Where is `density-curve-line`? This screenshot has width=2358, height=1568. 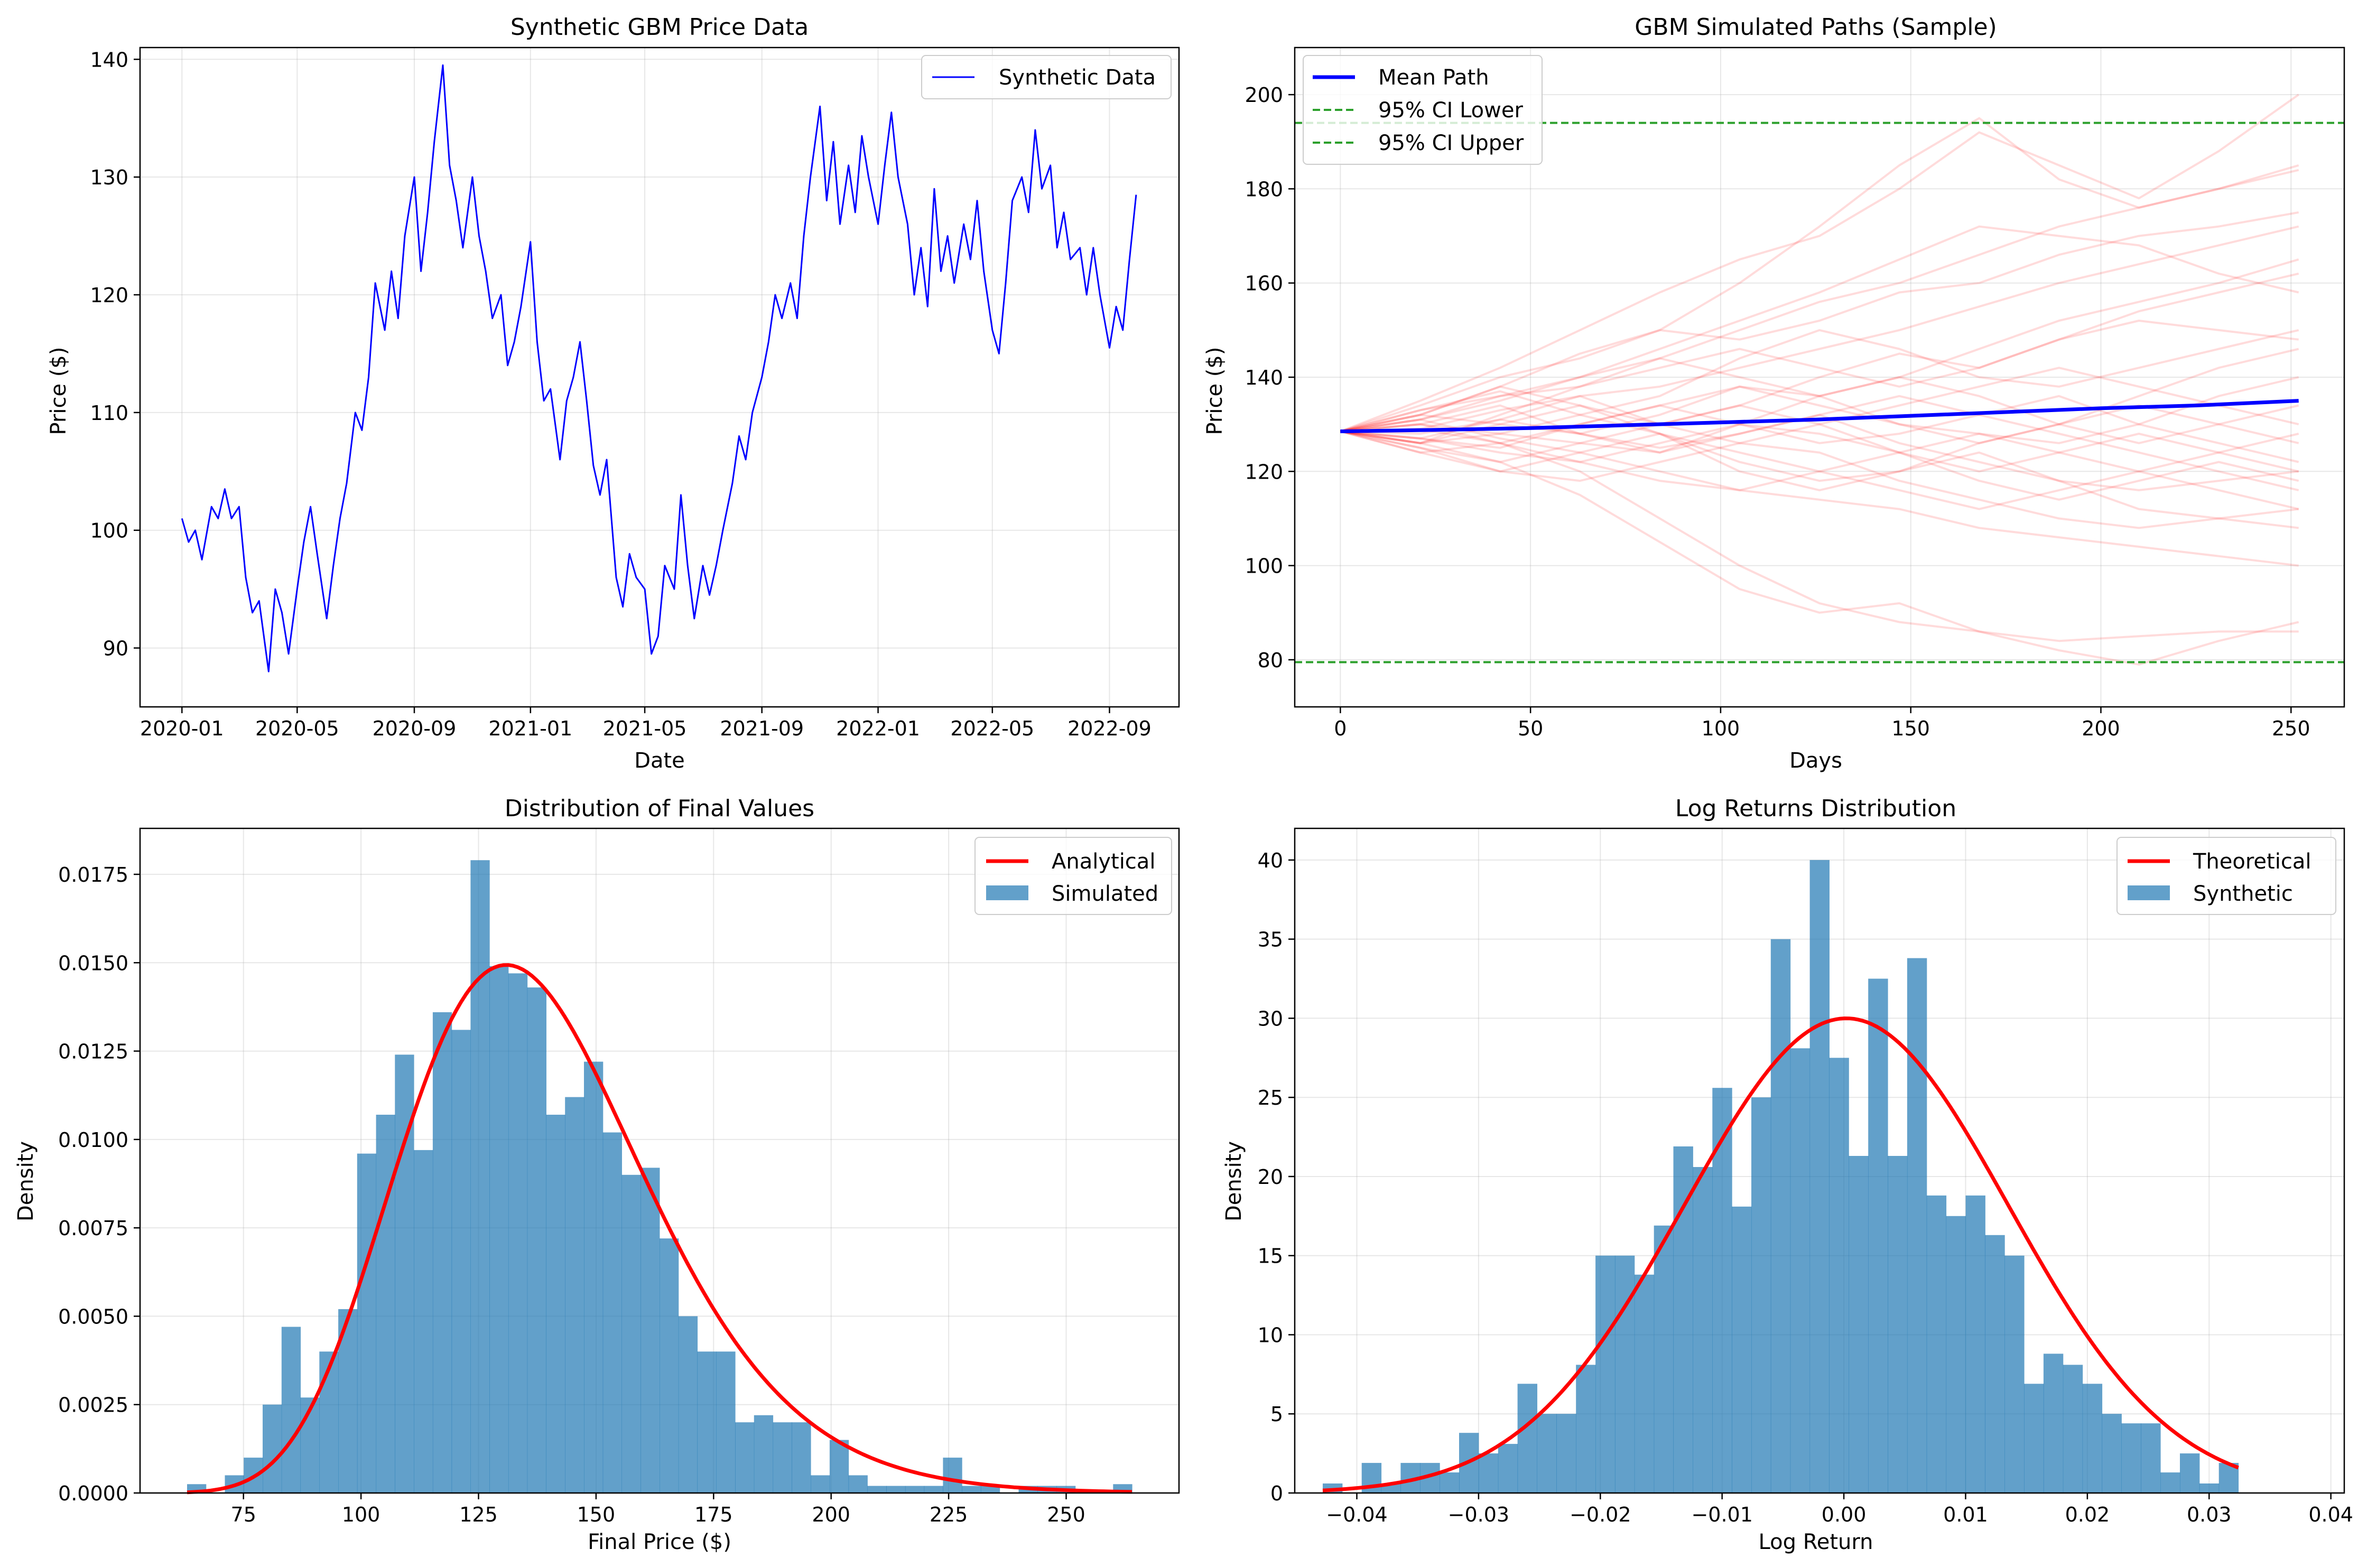 density-curve-line is located at coordinates (1780, 1254).